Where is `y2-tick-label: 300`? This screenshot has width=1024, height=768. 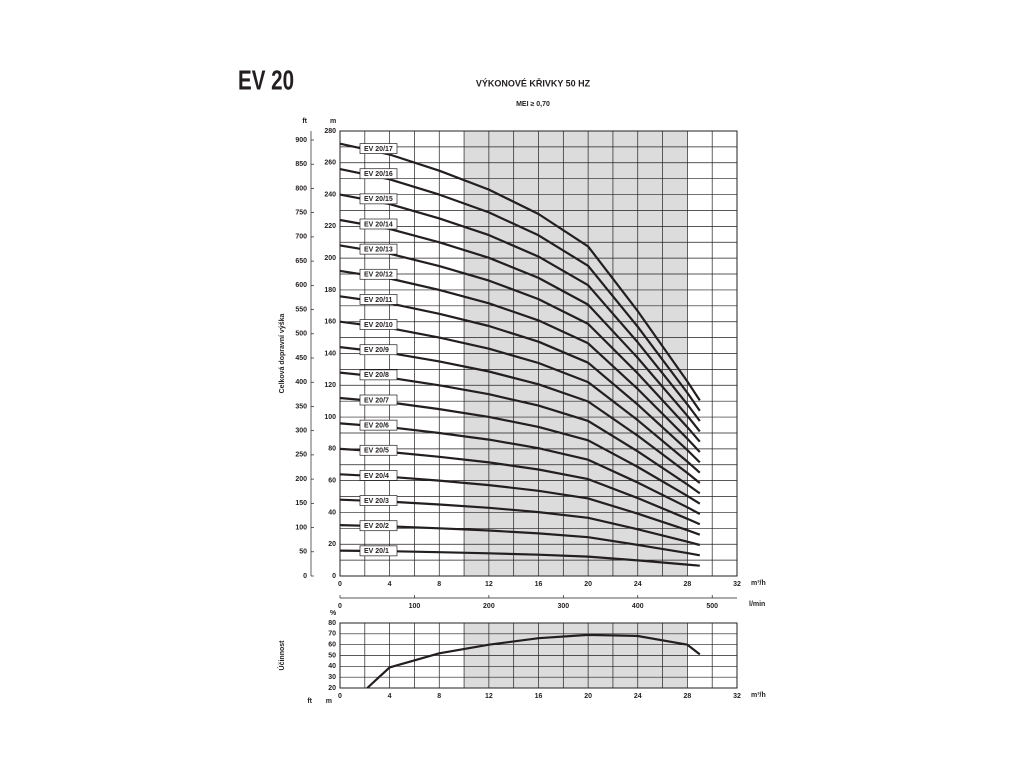 y2-tick-label: 300 is located at coordinates (301, 431).